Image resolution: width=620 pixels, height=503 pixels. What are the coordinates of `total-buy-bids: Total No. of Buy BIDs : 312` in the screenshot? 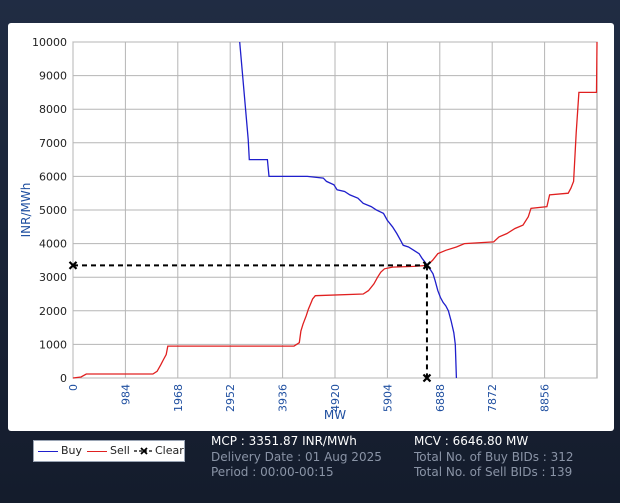 It's located at (494, 457).